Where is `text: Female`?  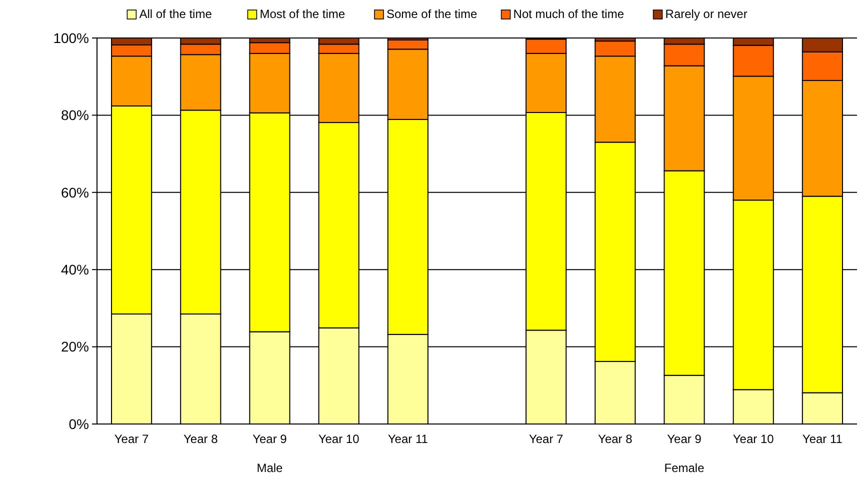 text: Female is located at coordinates (684, 468).